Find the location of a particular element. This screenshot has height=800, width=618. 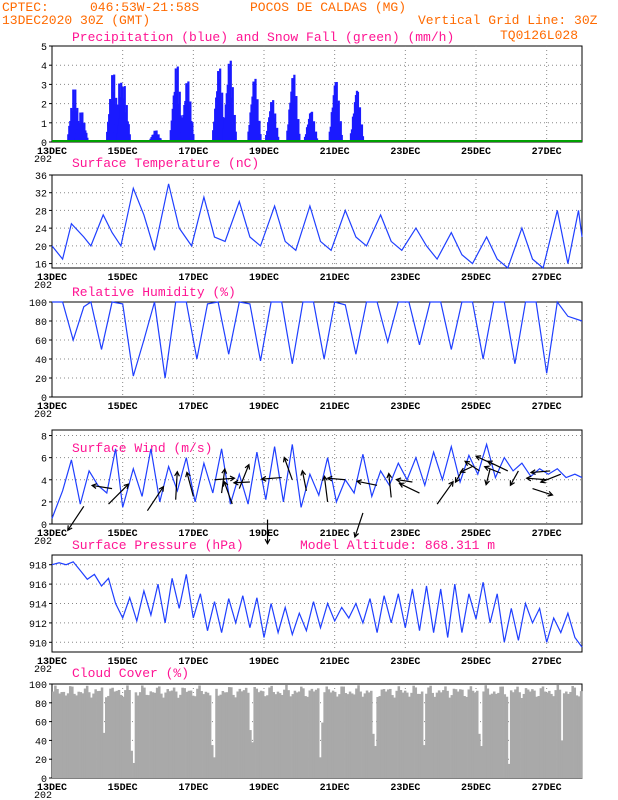

y-tick-label: 20 is located at coordinates (41, 248).